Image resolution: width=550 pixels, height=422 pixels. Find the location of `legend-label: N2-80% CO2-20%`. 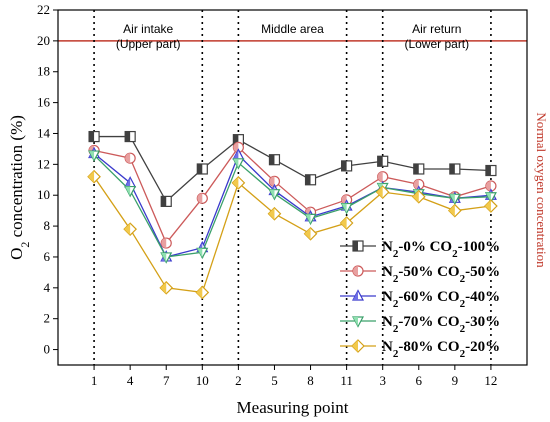

legend-label: N2-80% CO2-20% is located at coordinates (441, 349).